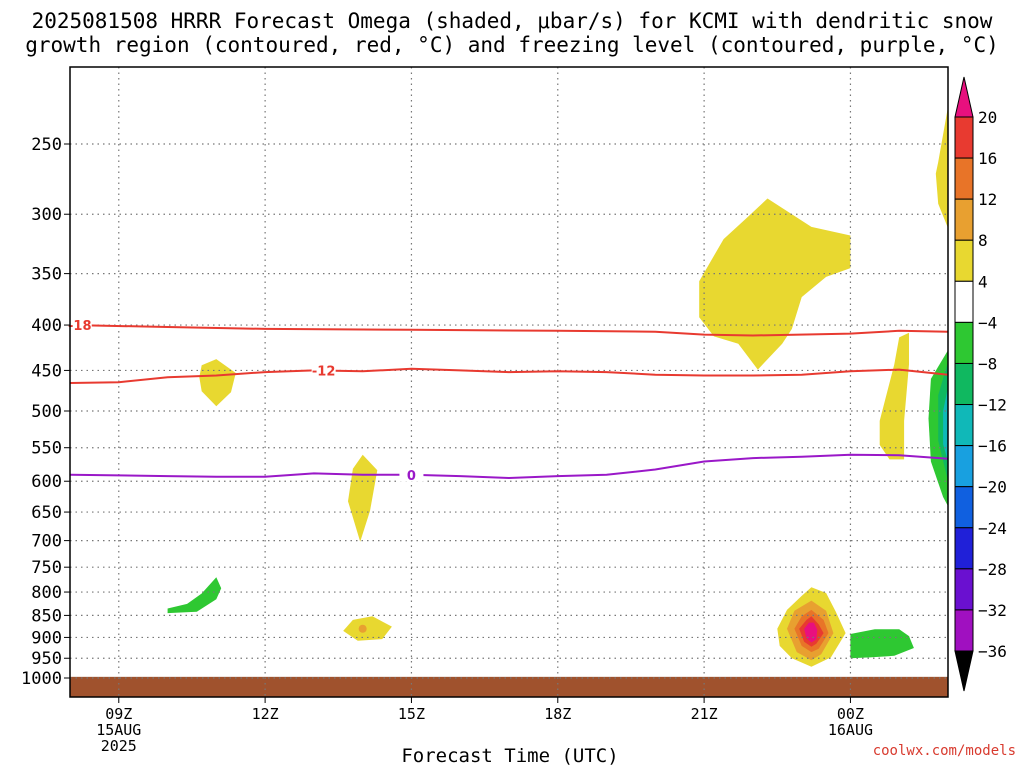 The image size is (1024, 768). Describe the element at coordinates (46, 513) in the screenshot. I see `y-tick-label-650: 650` at that location.